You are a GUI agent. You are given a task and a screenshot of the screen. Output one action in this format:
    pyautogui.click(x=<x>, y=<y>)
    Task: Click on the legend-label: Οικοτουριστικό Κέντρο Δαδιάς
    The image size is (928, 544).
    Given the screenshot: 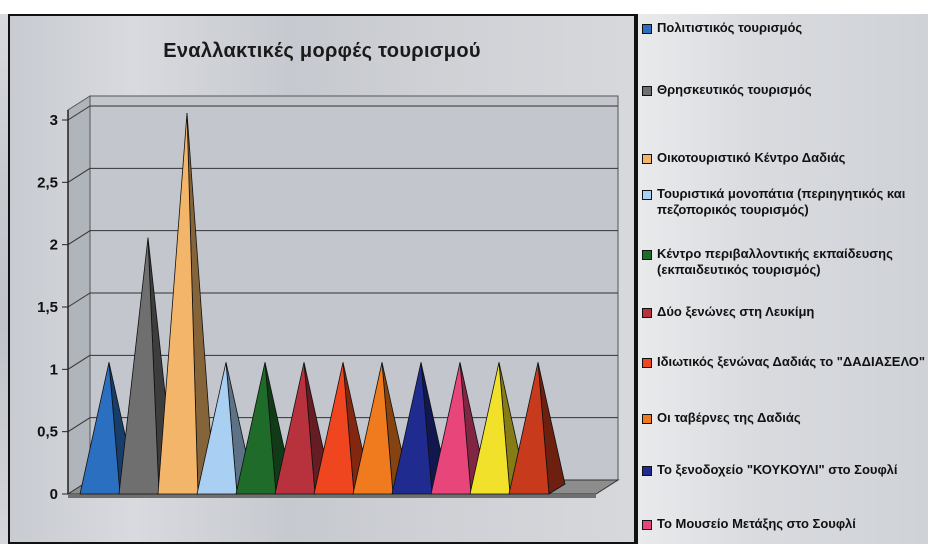 What is the action you would take?
    pyautogui.click(x=751, y=157)
    